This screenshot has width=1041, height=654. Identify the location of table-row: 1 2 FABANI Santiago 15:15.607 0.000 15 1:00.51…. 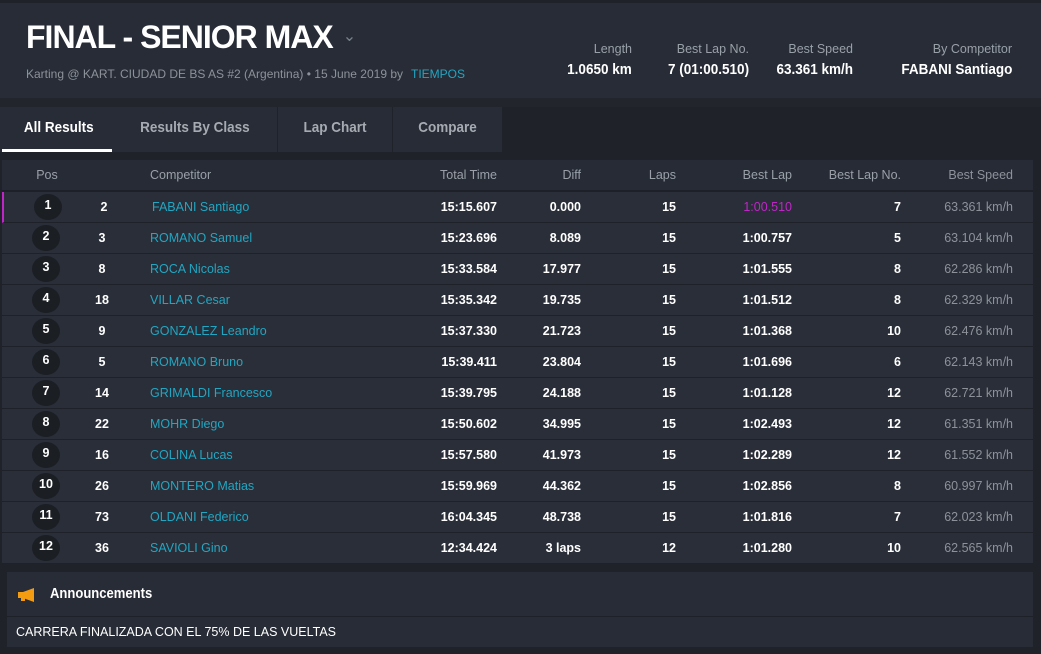
(517, 207).